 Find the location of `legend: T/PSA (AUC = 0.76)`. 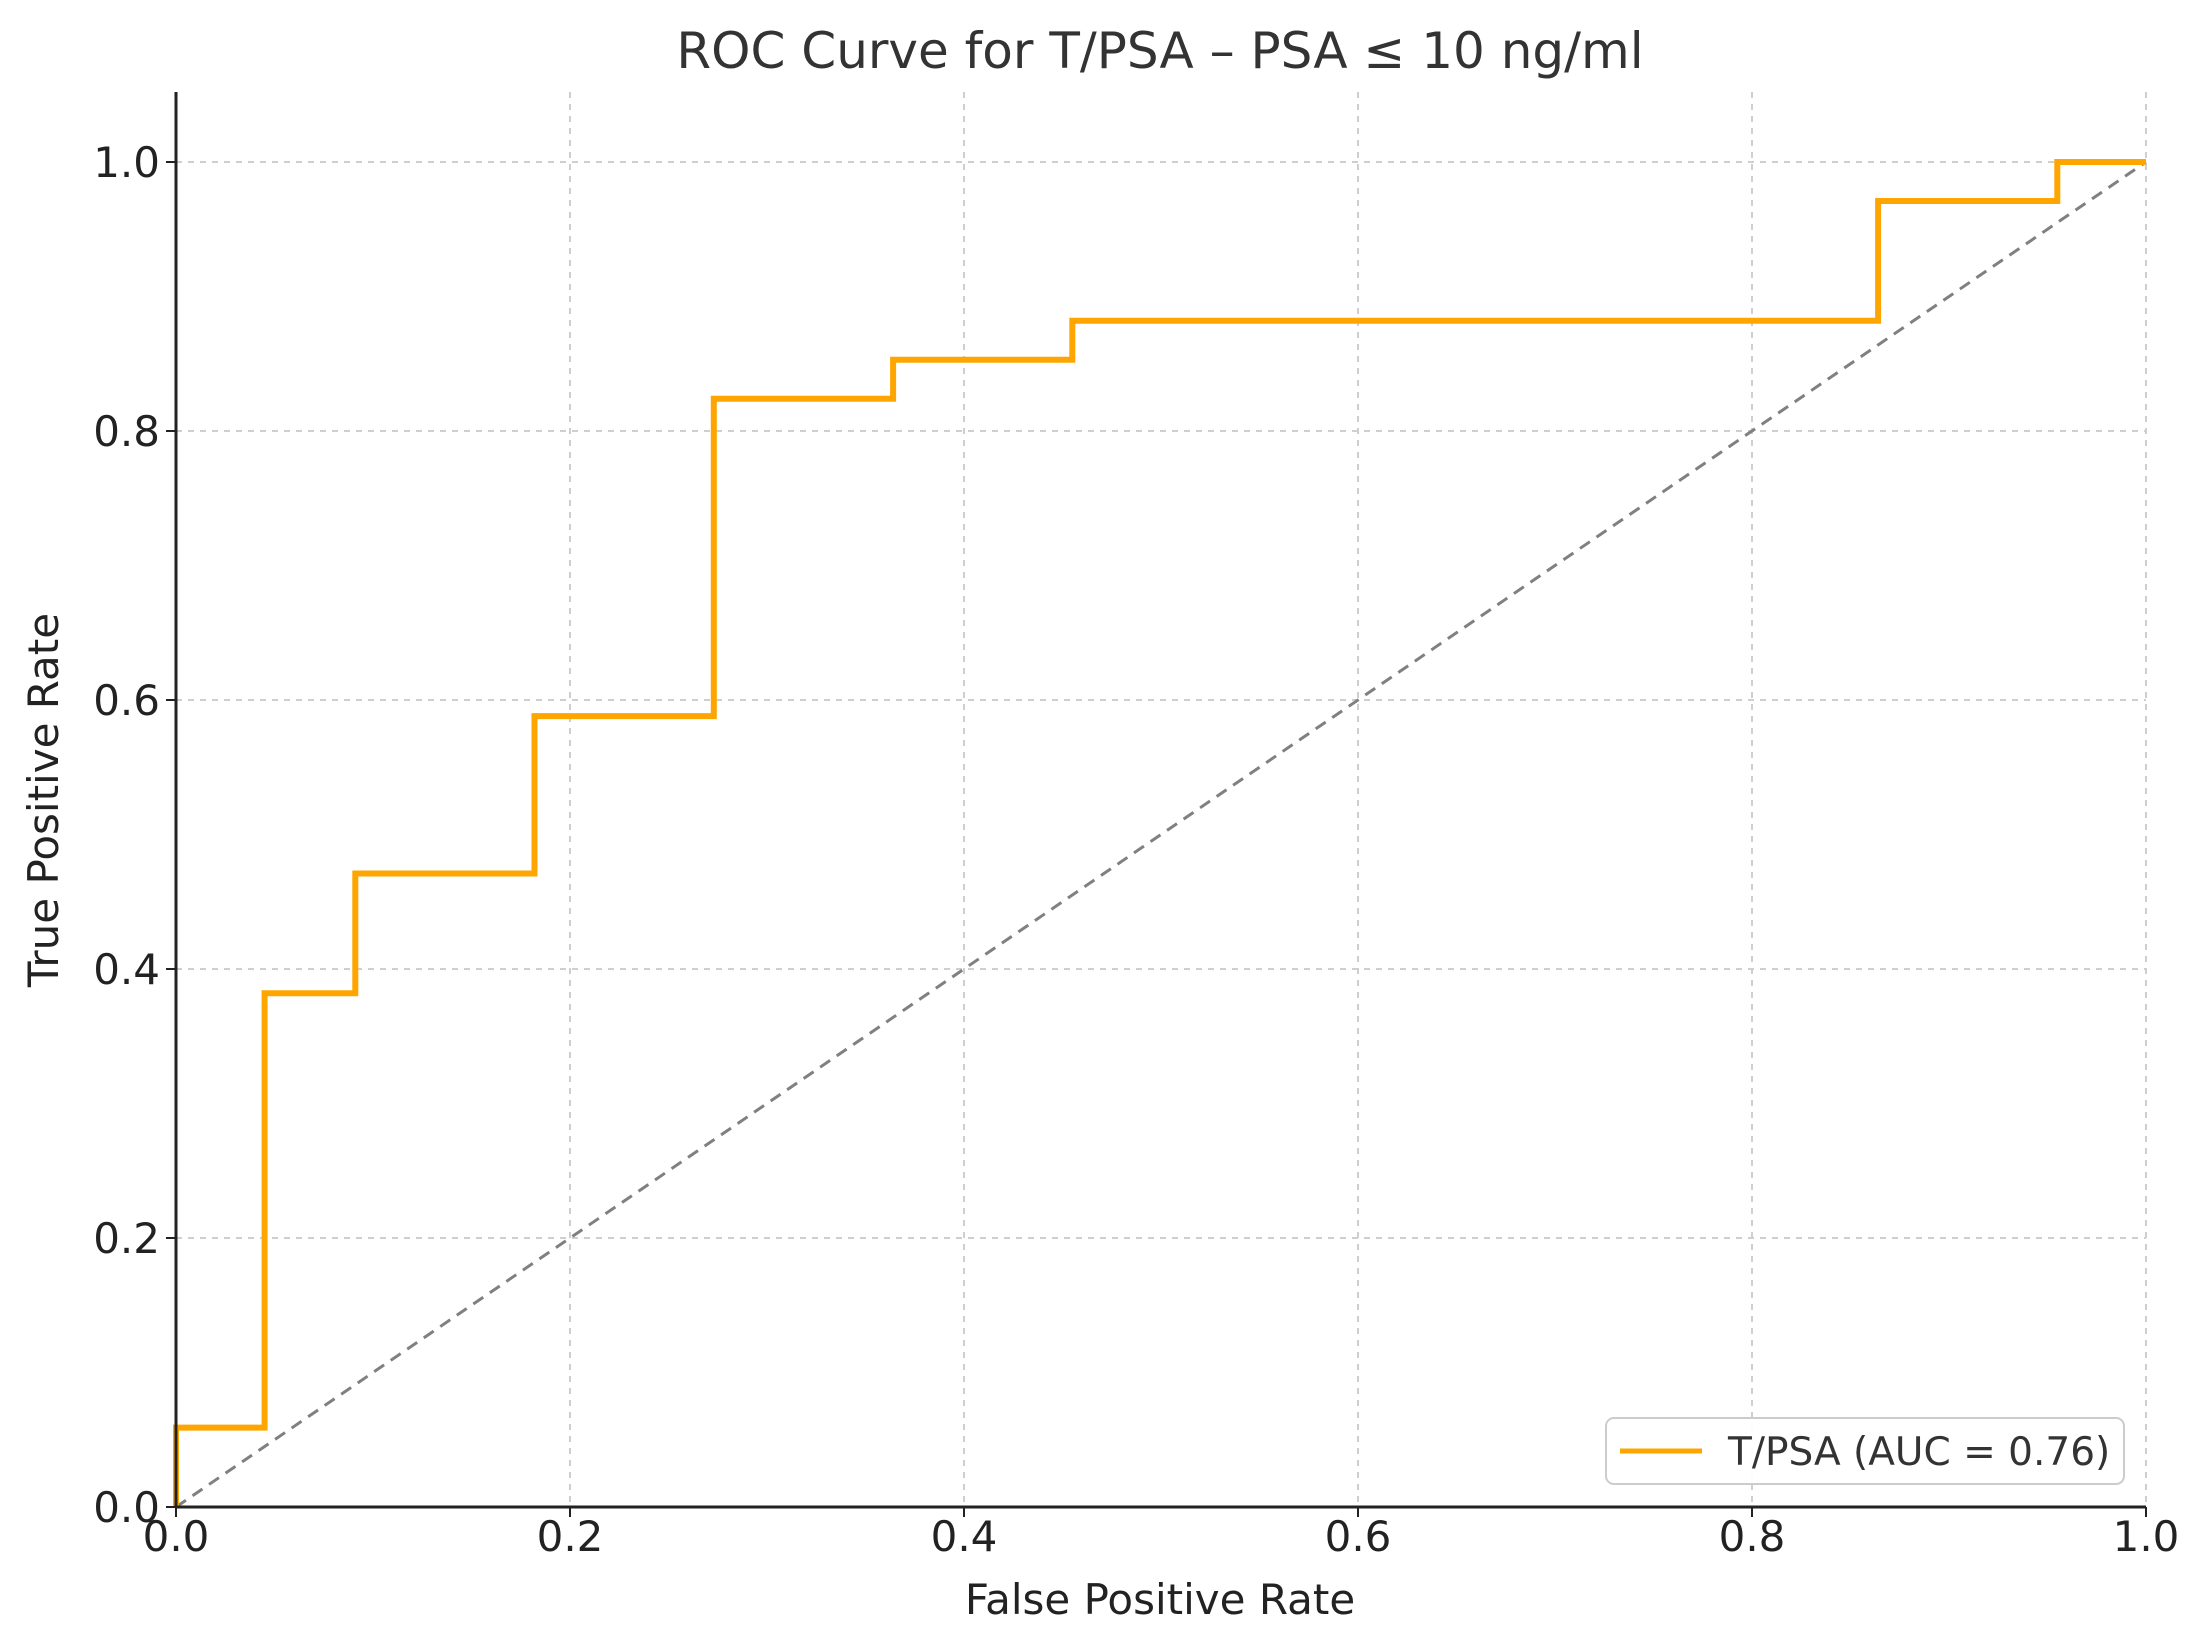

legend: T/PSA (AUC = 0.76) is located at coordinates (1865, 1451).